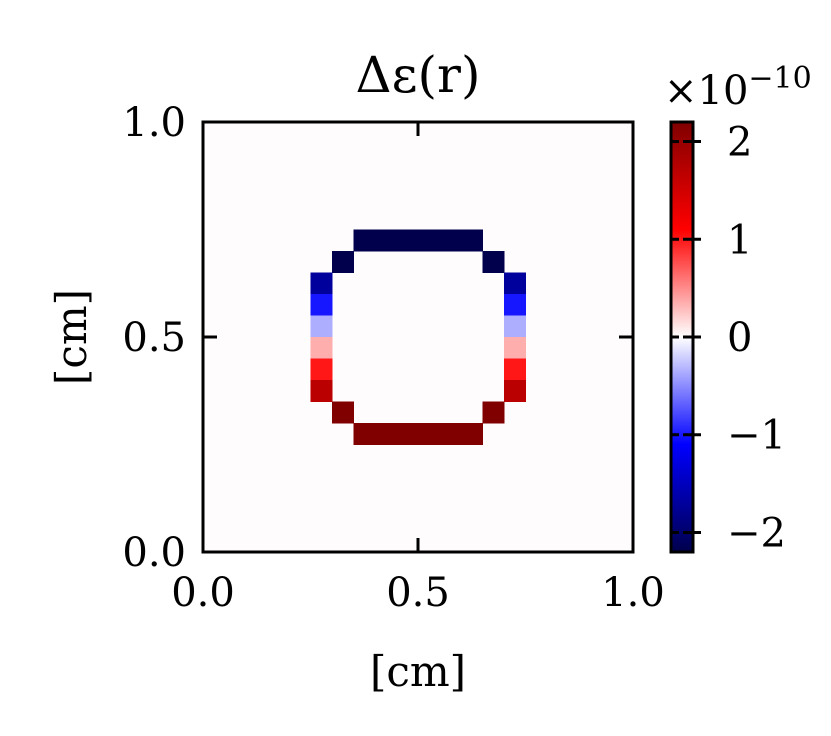 Image resolution: width=831 pixels, height=736 pixels. I want to click on x-tick-label: 1.0, so click(633, 593).